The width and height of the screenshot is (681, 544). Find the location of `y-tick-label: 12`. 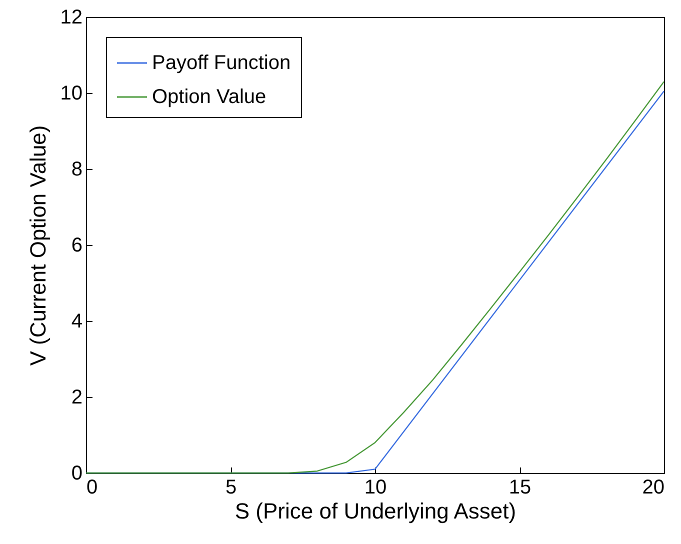

y-tick-label: 12 is located at coordinates (71, 17).